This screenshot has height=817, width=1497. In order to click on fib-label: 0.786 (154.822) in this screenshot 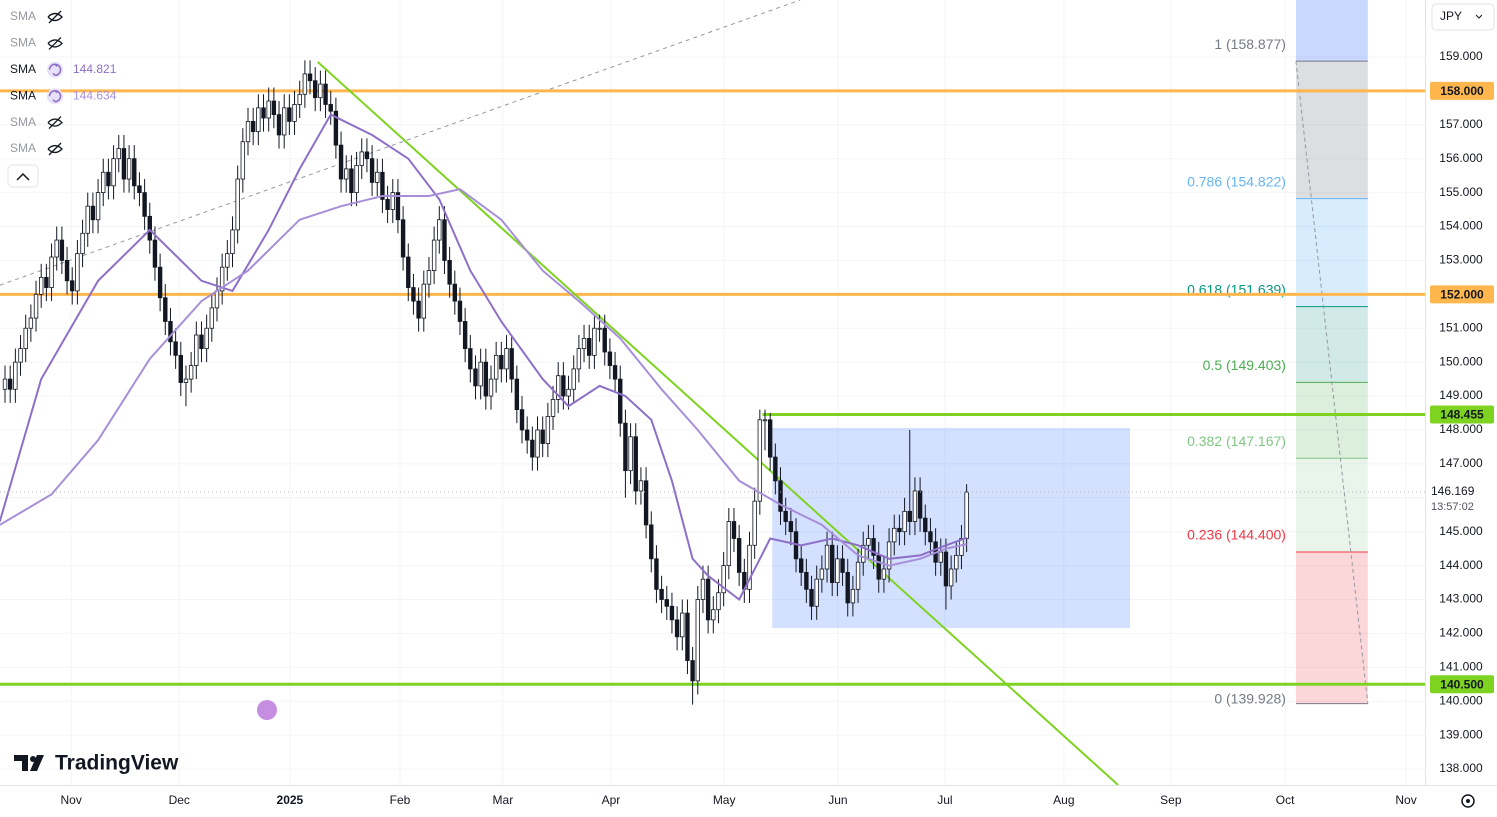, I will do `click(1236, 181)`.